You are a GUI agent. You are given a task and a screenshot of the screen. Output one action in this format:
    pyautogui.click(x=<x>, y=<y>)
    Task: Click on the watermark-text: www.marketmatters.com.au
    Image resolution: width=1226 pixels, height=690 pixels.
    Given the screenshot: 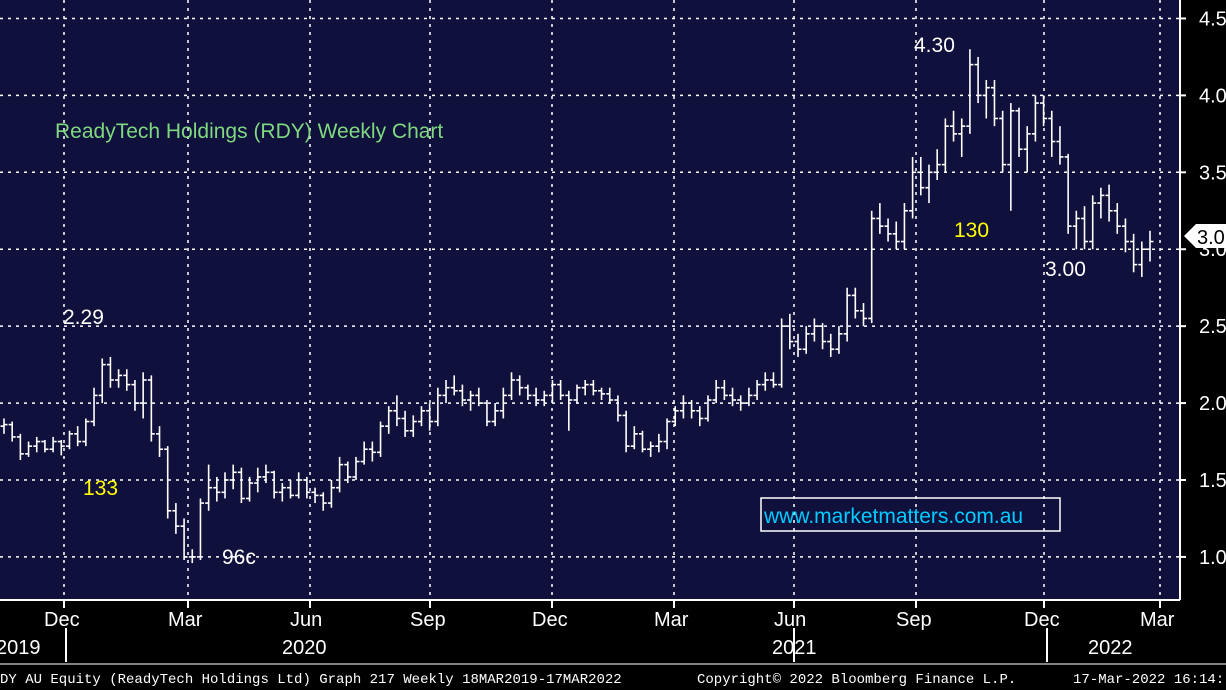 What is the action you would take?
    pyautogui.click(x=893, y=516)
    